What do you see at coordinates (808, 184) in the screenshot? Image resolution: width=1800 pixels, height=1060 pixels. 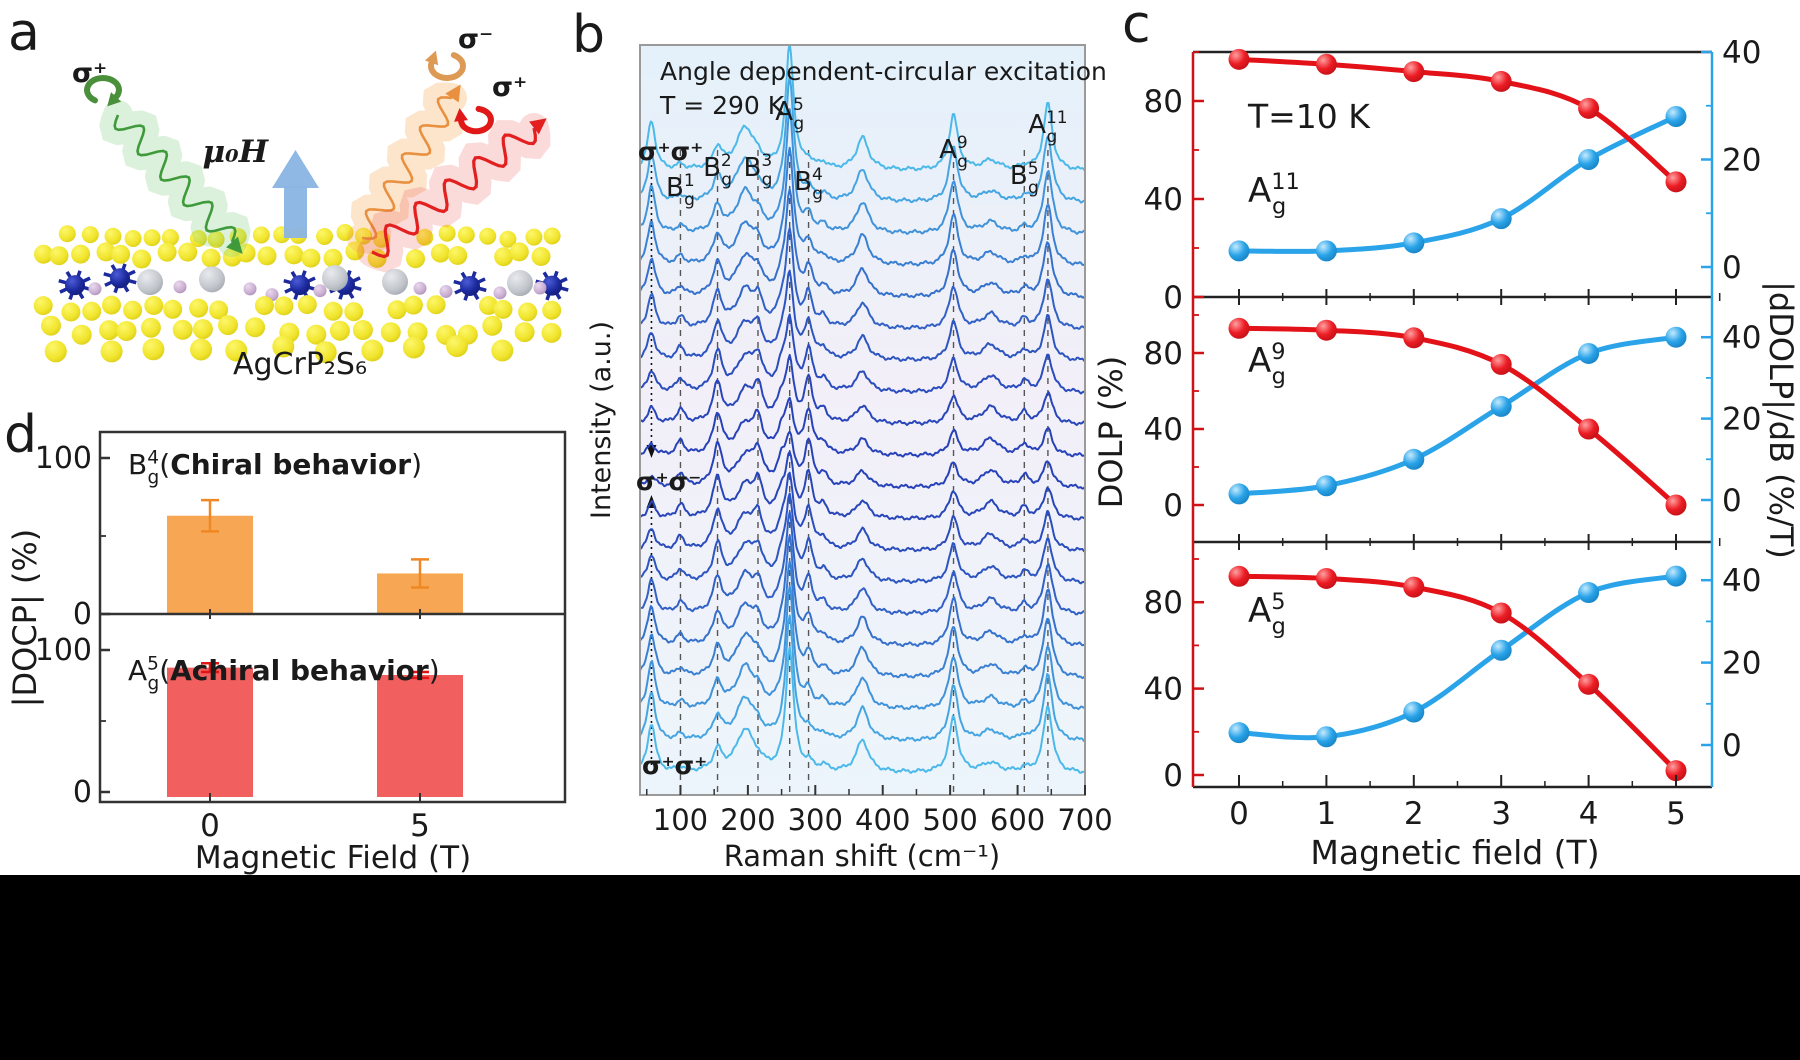 I see `raman-mode-label: B4 g` at bounding box center [808, 184].